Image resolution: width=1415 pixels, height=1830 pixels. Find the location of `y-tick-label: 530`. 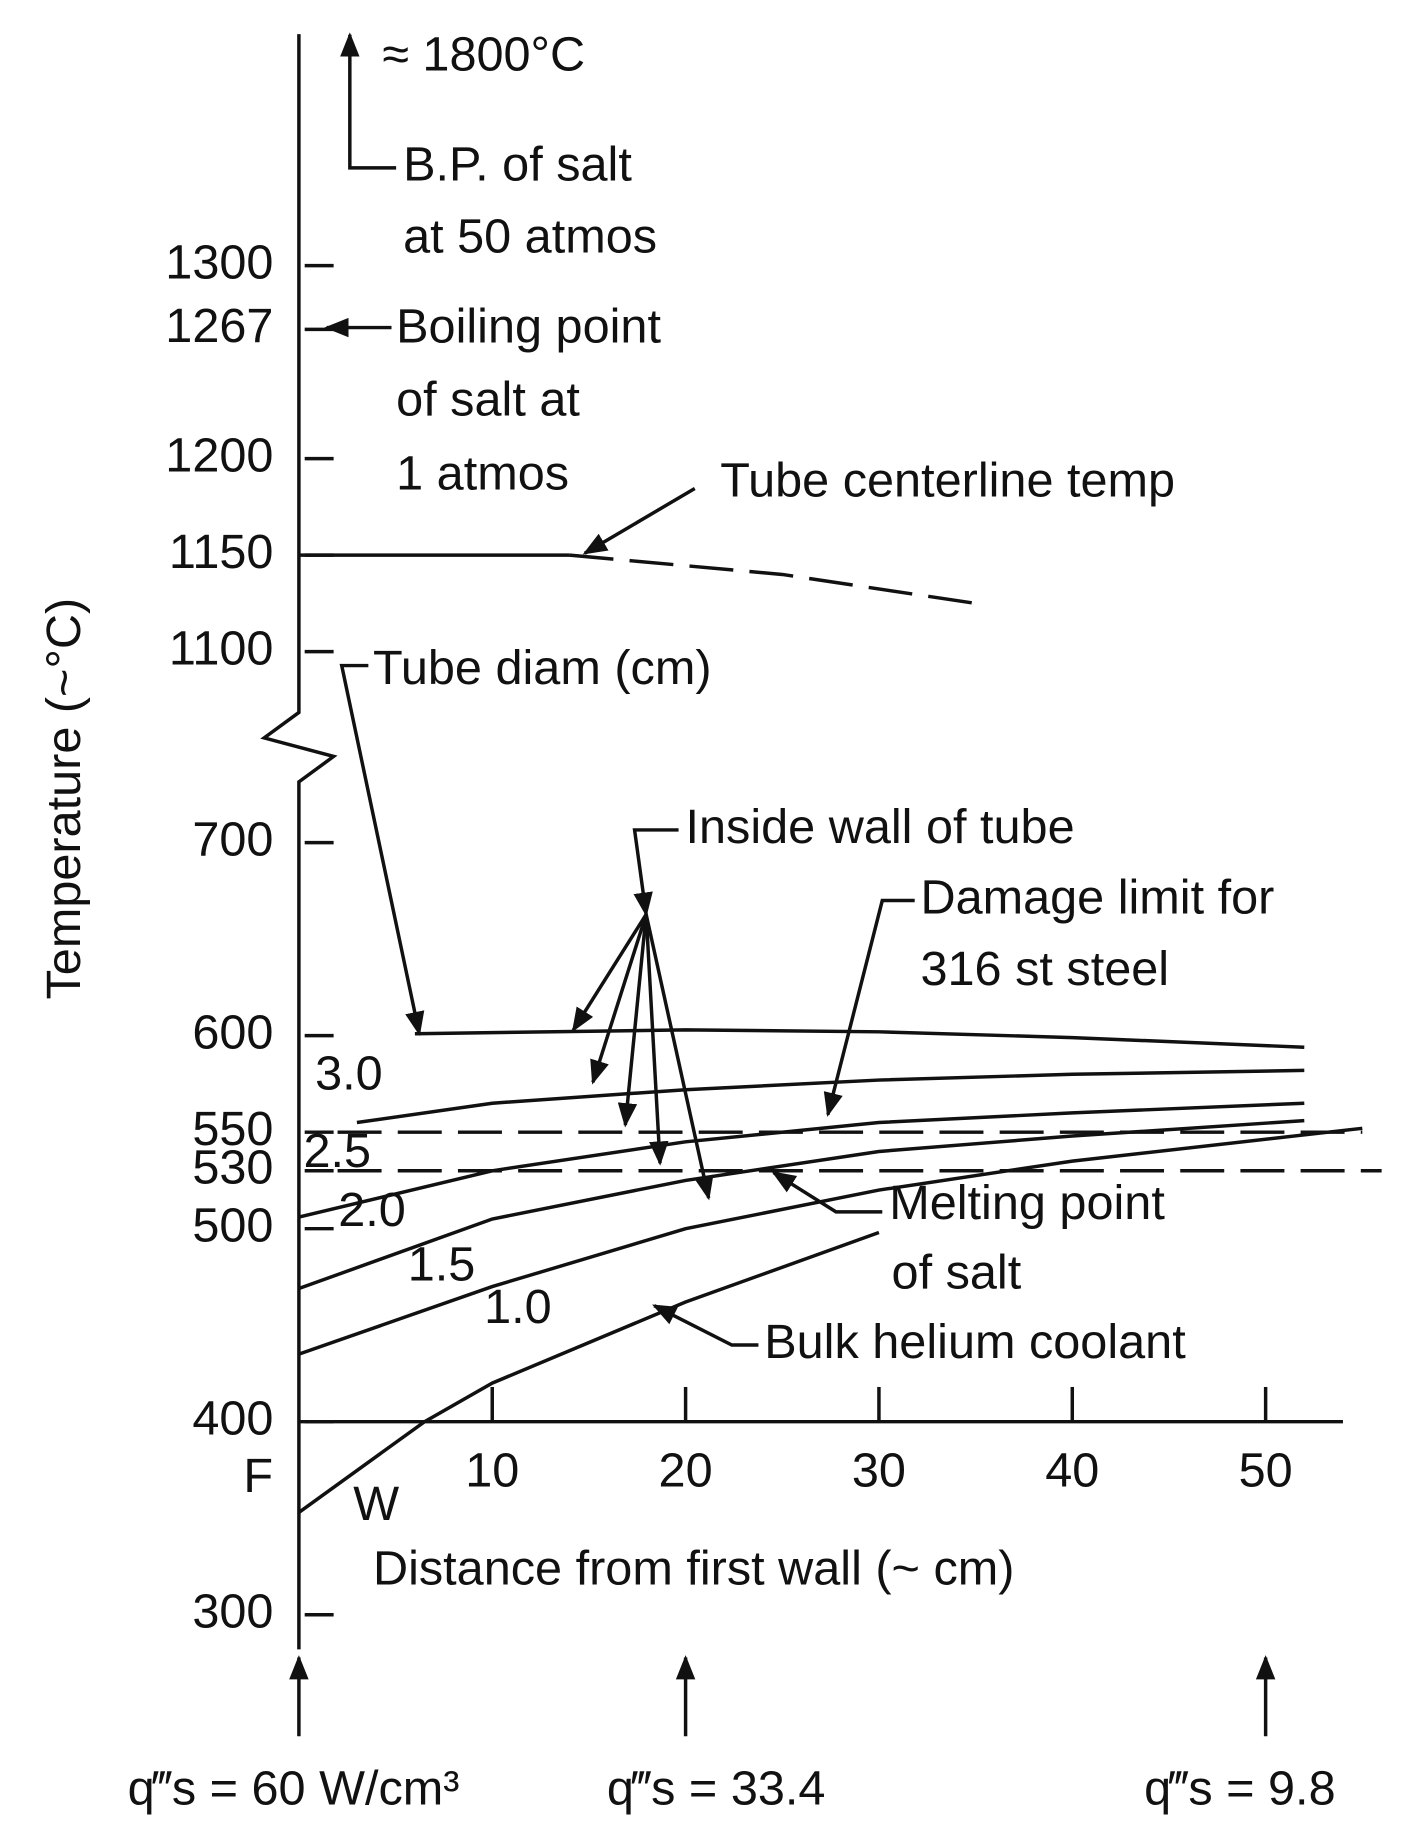

y-tick-label: 530 is located at coordinates (232, 1168).